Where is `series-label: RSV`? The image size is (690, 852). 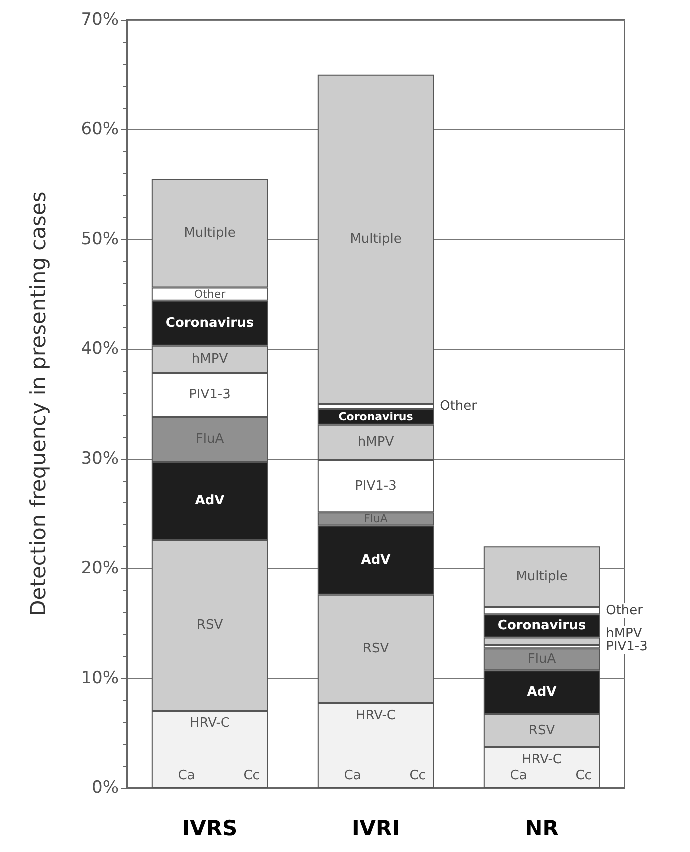 series-label: RSV is located at coordinates (542, 730).